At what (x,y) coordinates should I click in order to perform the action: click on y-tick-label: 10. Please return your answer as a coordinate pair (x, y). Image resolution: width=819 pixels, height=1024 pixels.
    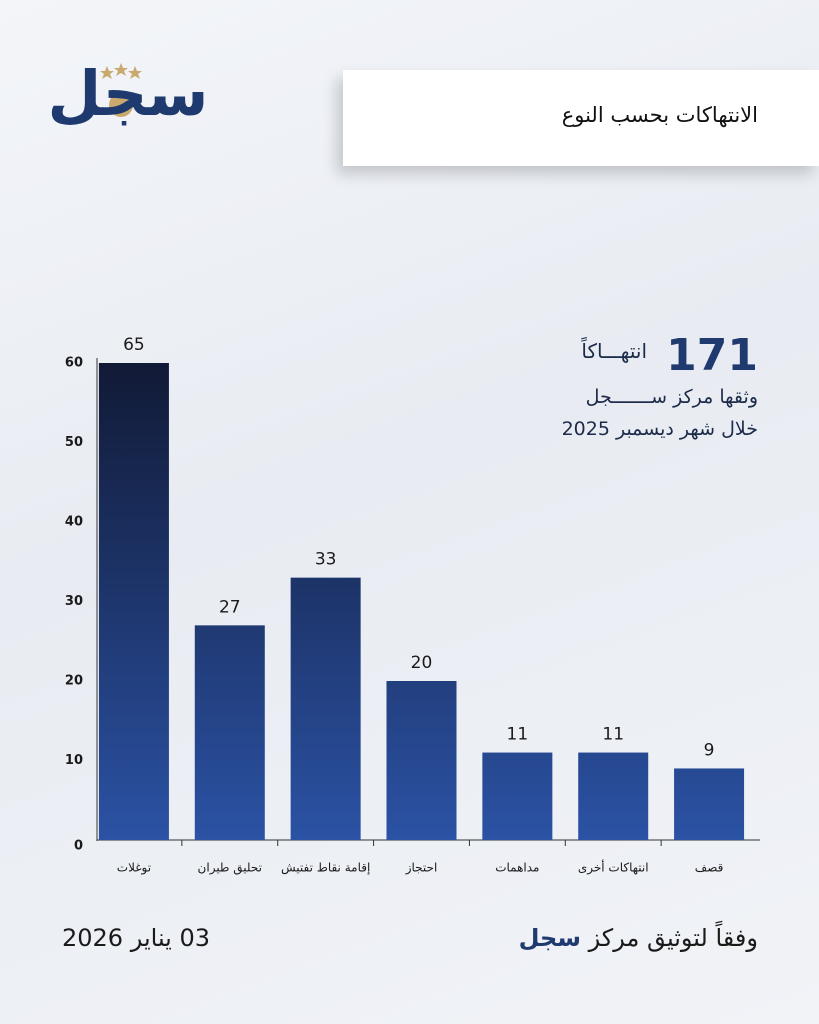
    Looking at the image, I should click on (74, 760).